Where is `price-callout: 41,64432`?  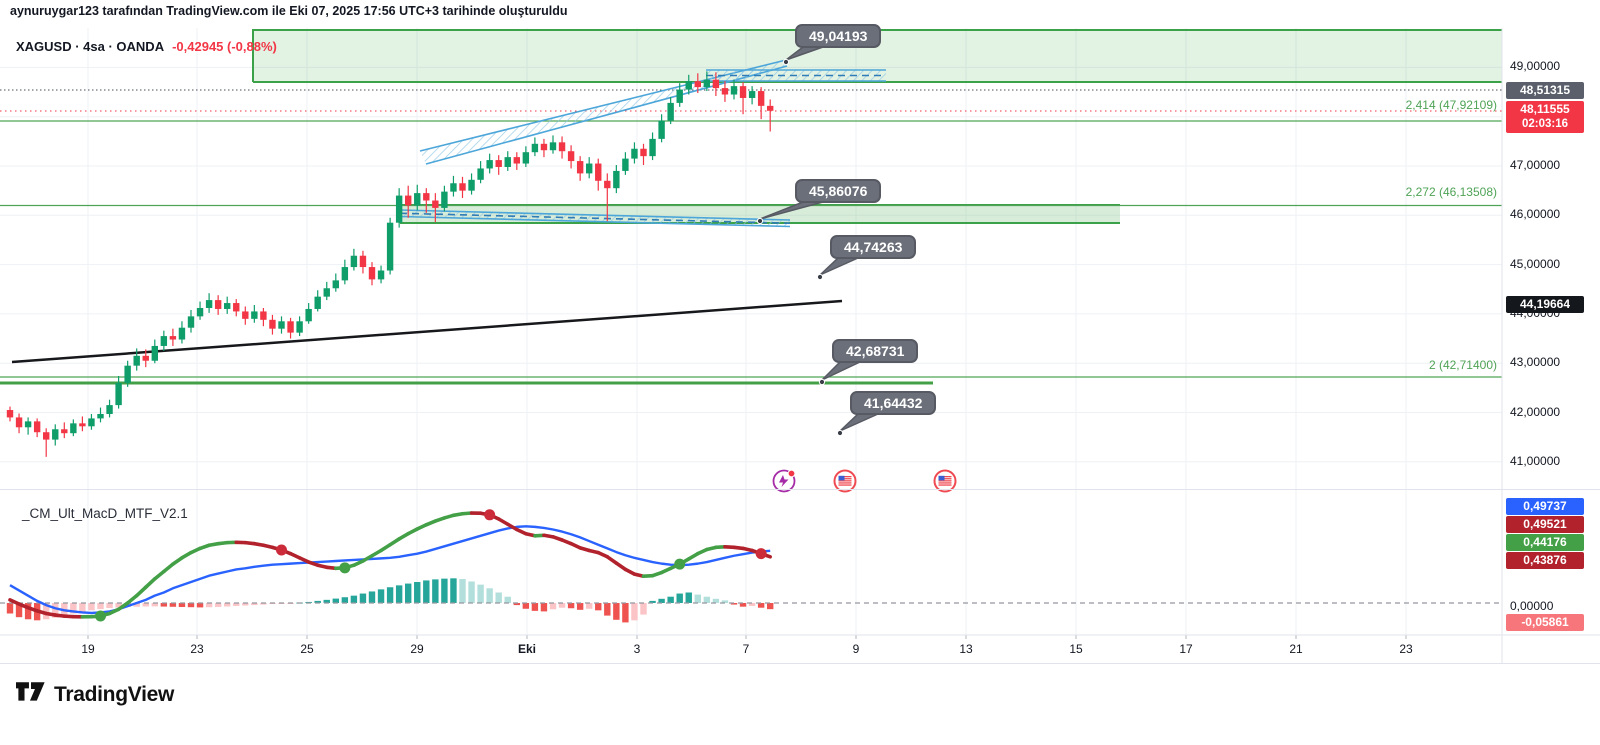 price-callout: 41,64432 is located at coordinates (893, 403).